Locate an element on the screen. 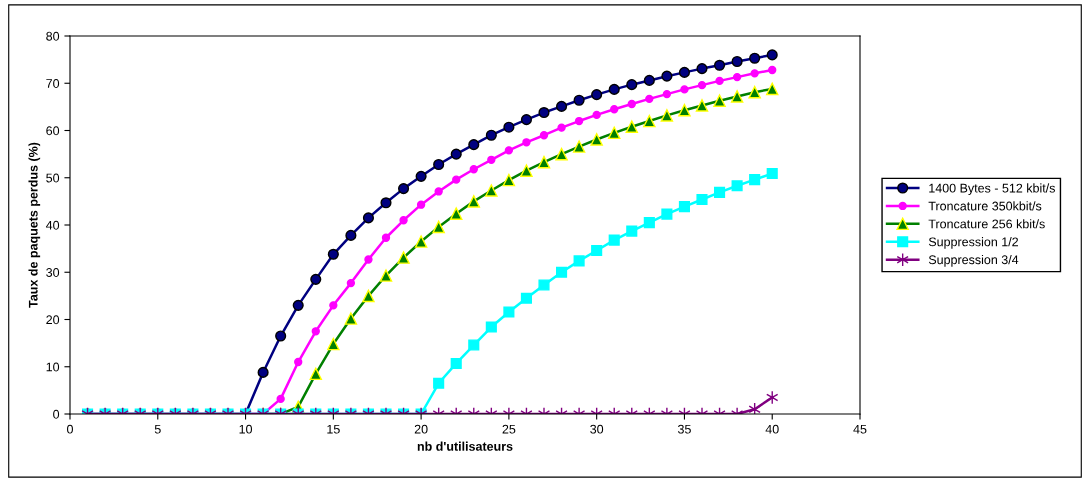 The width and height of the screenshot is (1090, 482). y-tick-label: 70 is located at coordinates (53, 83).